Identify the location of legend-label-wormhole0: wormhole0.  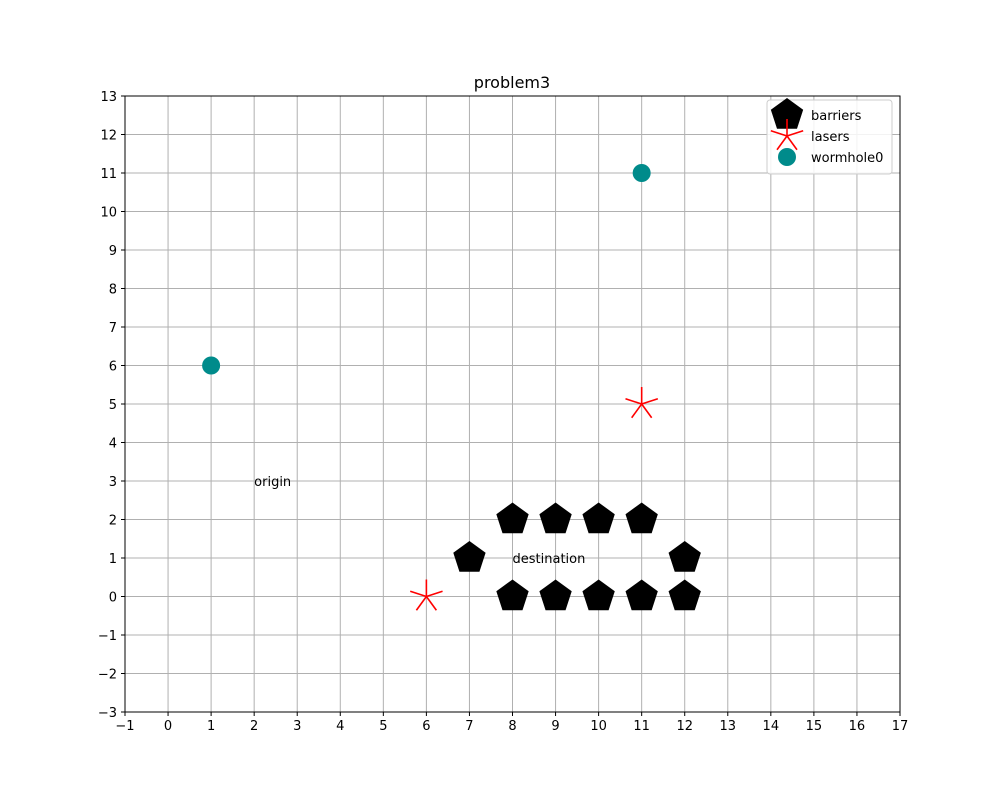
(847, 158).